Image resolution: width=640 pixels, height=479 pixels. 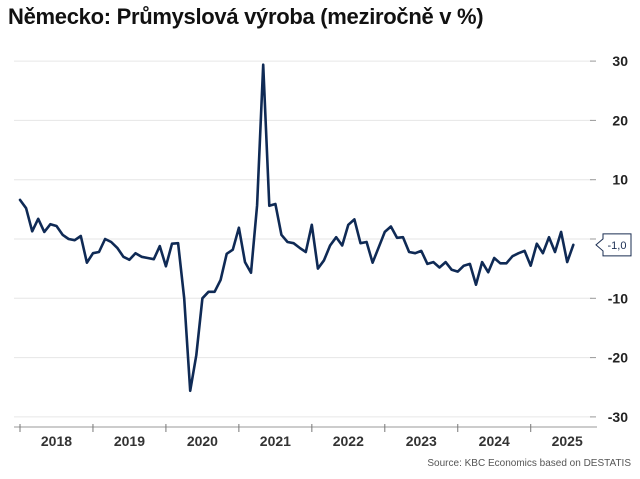 I want to click on y-tick-label: -30, so click(x=618, y=417).